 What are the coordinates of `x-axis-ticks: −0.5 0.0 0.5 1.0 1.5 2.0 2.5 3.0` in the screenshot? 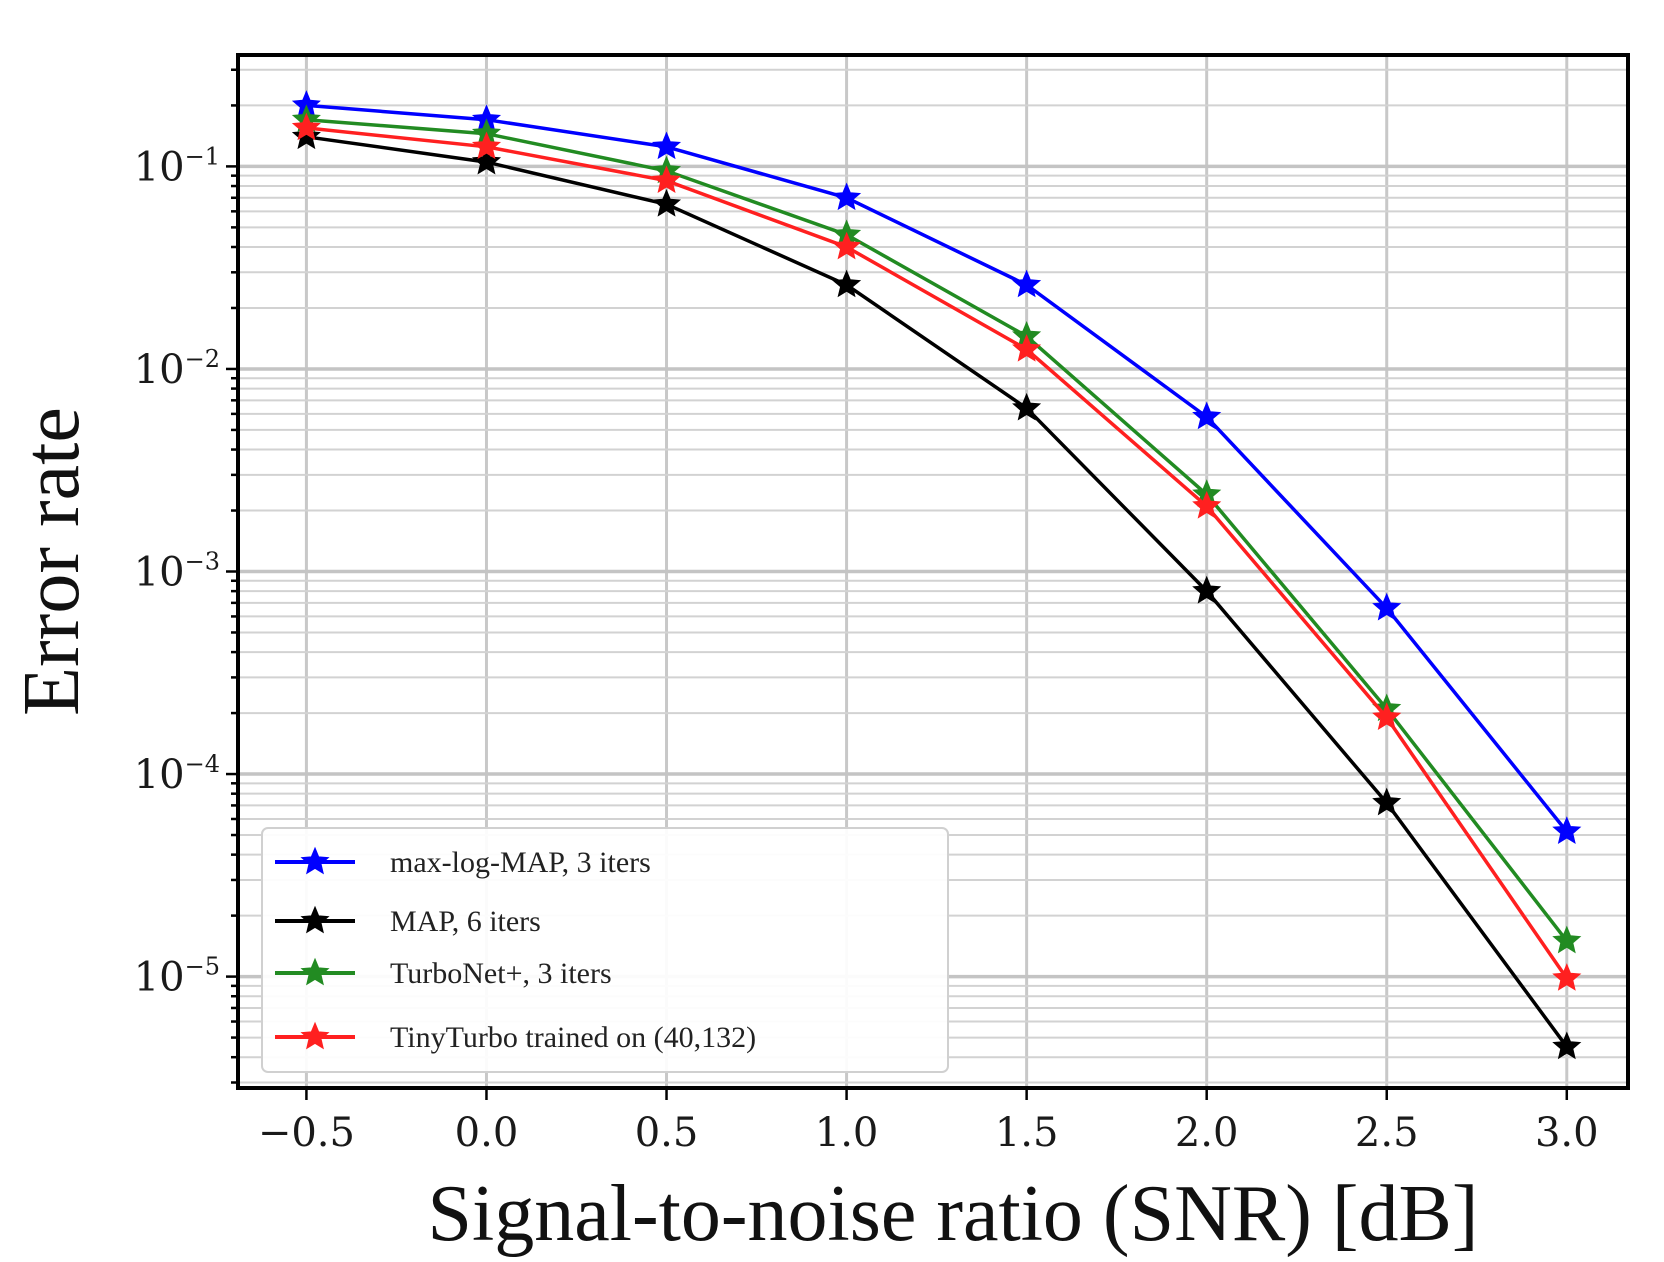 It's located at (928, 1122).